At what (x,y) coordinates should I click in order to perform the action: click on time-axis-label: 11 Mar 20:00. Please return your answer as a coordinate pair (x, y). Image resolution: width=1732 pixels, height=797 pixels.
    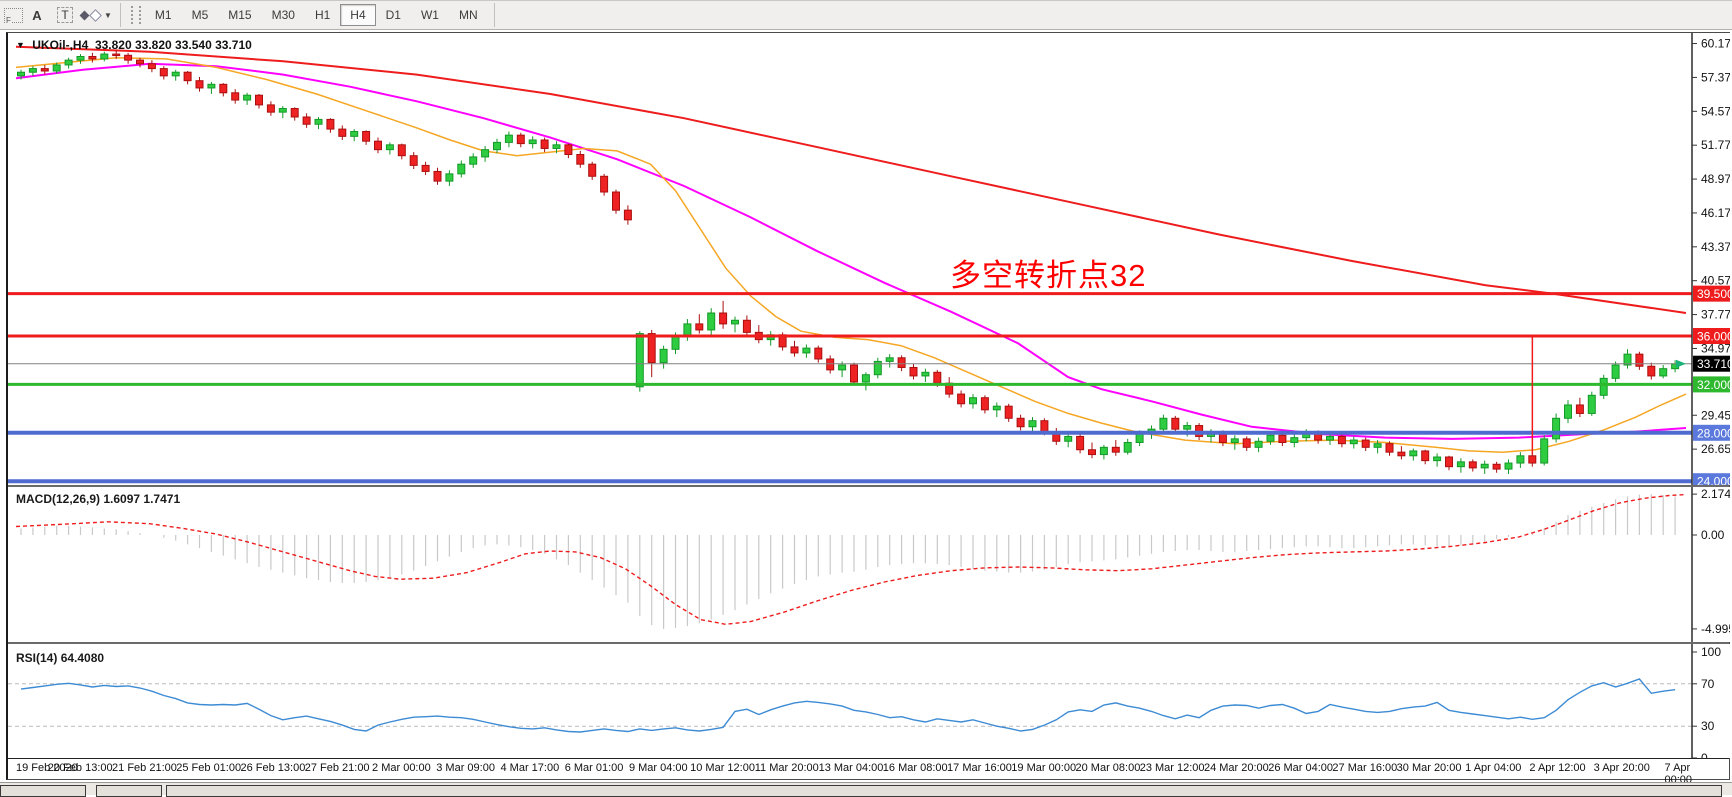
    Looking at the image, I should click on (786, 768).